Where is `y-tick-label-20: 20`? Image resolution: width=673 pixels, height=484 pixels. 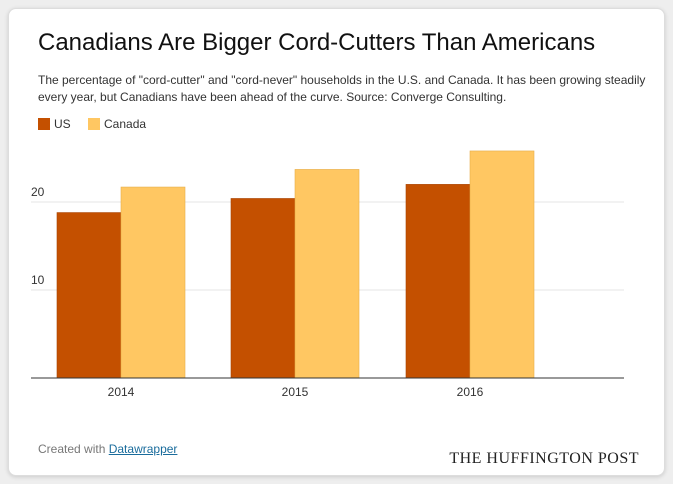 y-tick-label-20: 20 is located at coordinates (38, 192).